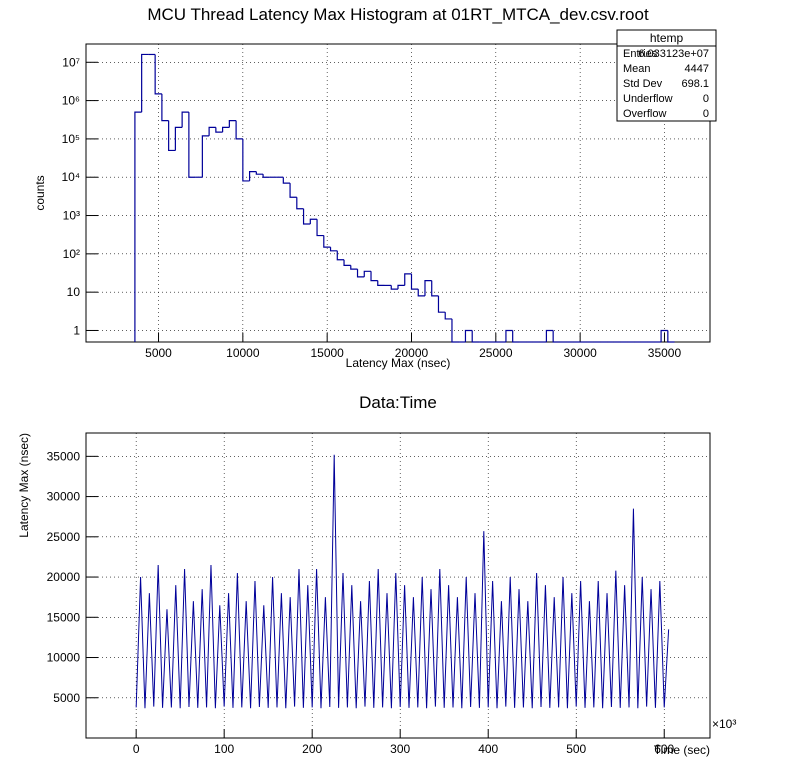  What do you see at coordinates (24, 485) in the screenshot?
I see `y-axis-label: Latency Max (nsec)` at bounding box center [24, 485].